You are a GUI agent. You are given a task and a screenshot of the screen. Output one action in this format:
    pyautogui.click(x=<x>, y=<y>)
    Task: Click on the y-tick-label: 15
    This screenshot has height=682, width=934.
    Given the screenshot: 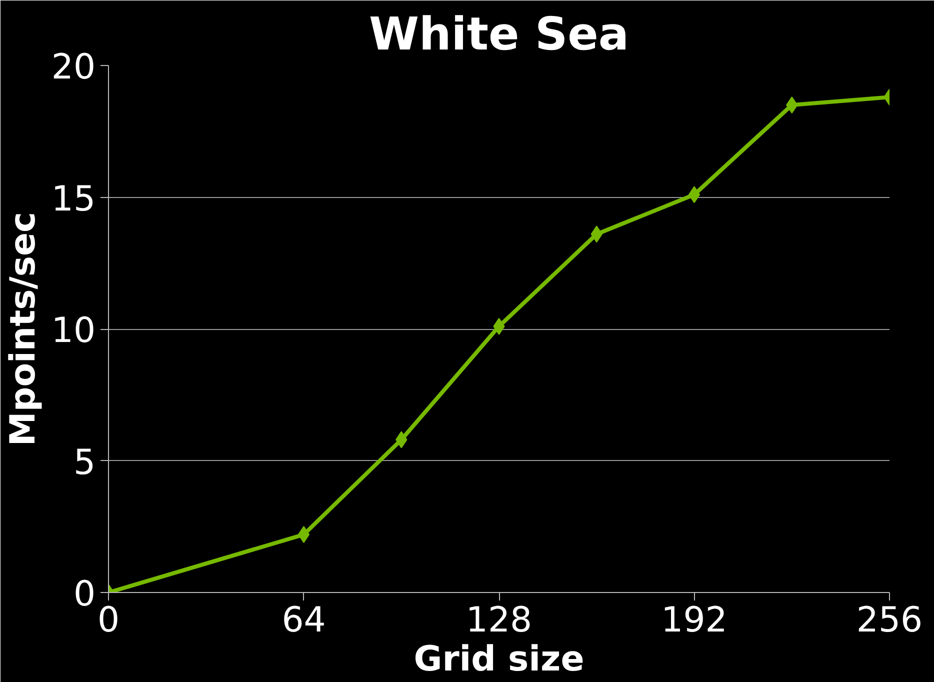 What is the action you would take?
    pyautogui.click(x=73, y=199)
    